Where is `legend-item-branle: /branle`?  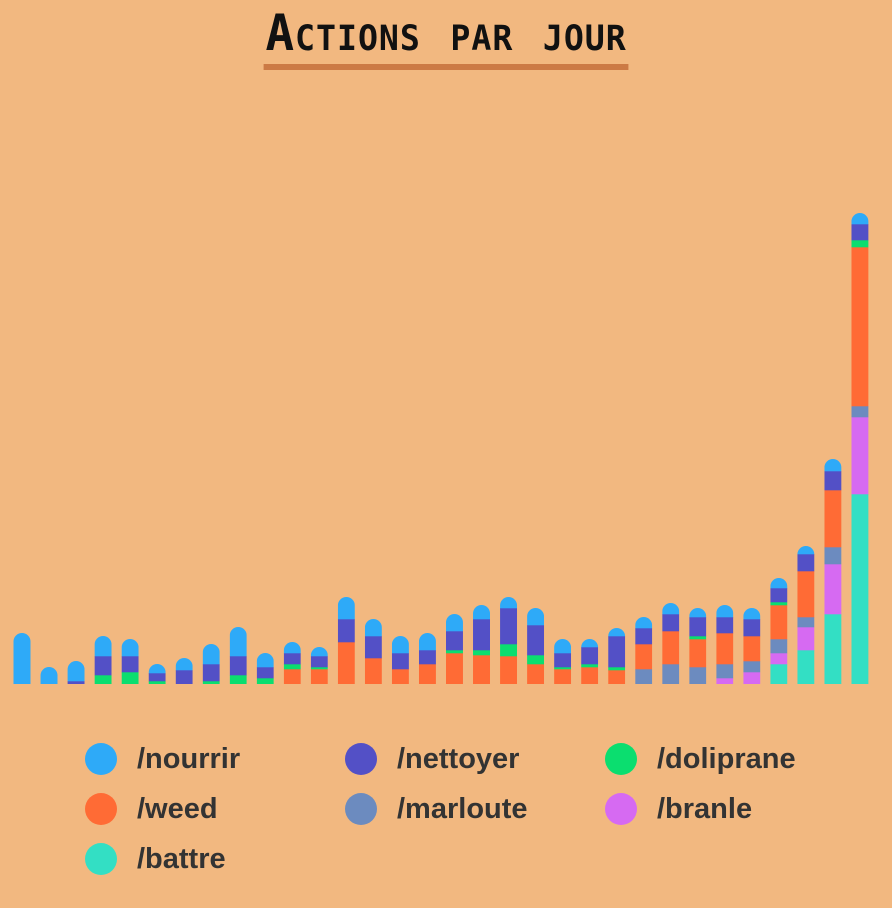 legend-item-branle: /branle is located at coordinates (678, 809).